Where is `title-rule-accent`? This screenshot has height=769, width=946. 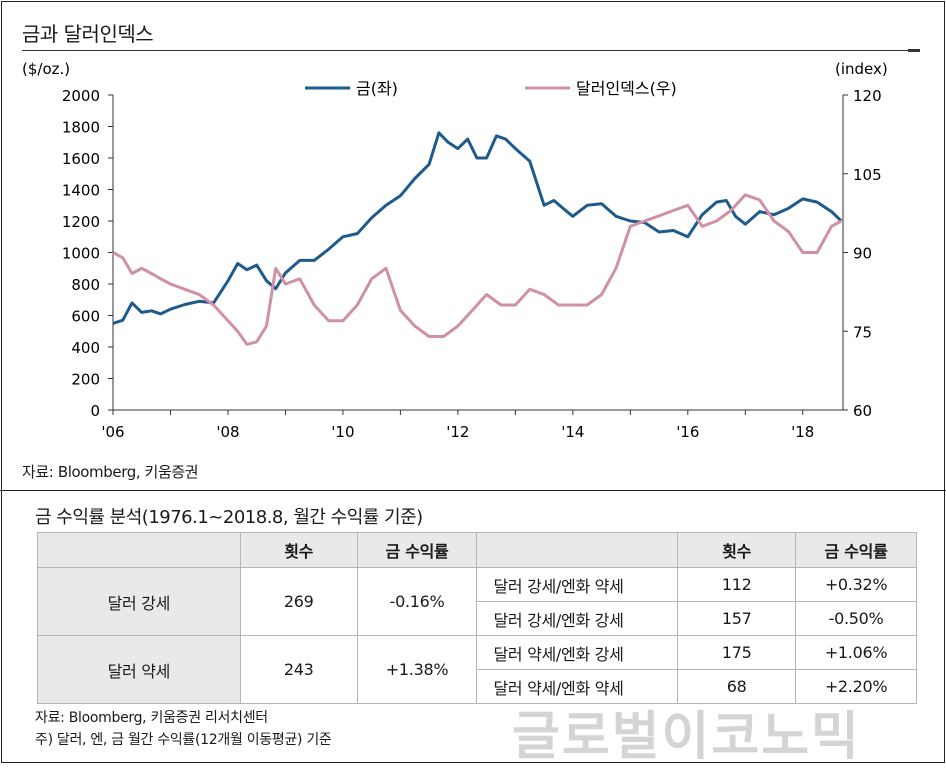 title-rule-accent is located at coordinates (914, 50).